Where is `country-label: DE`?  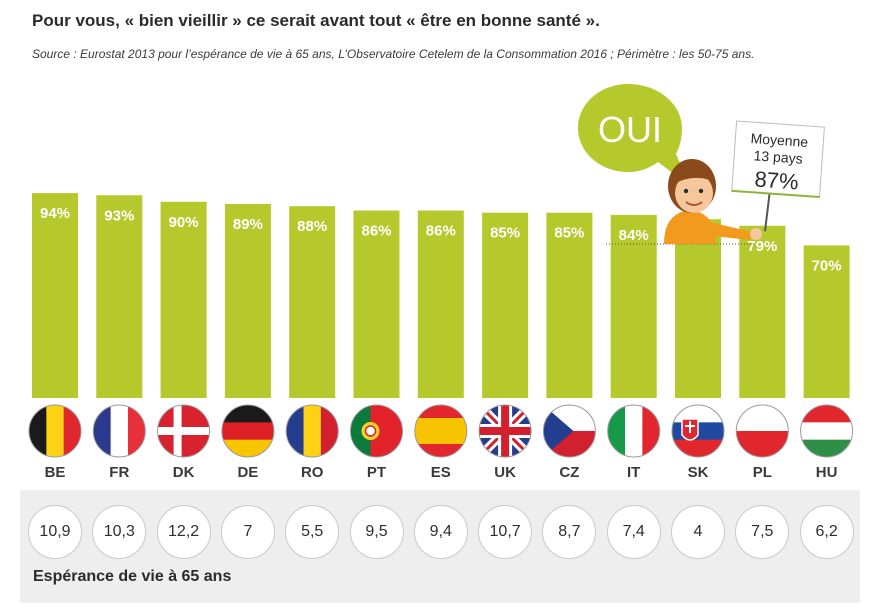 country-label: DE is located at coordinates (247, 472).